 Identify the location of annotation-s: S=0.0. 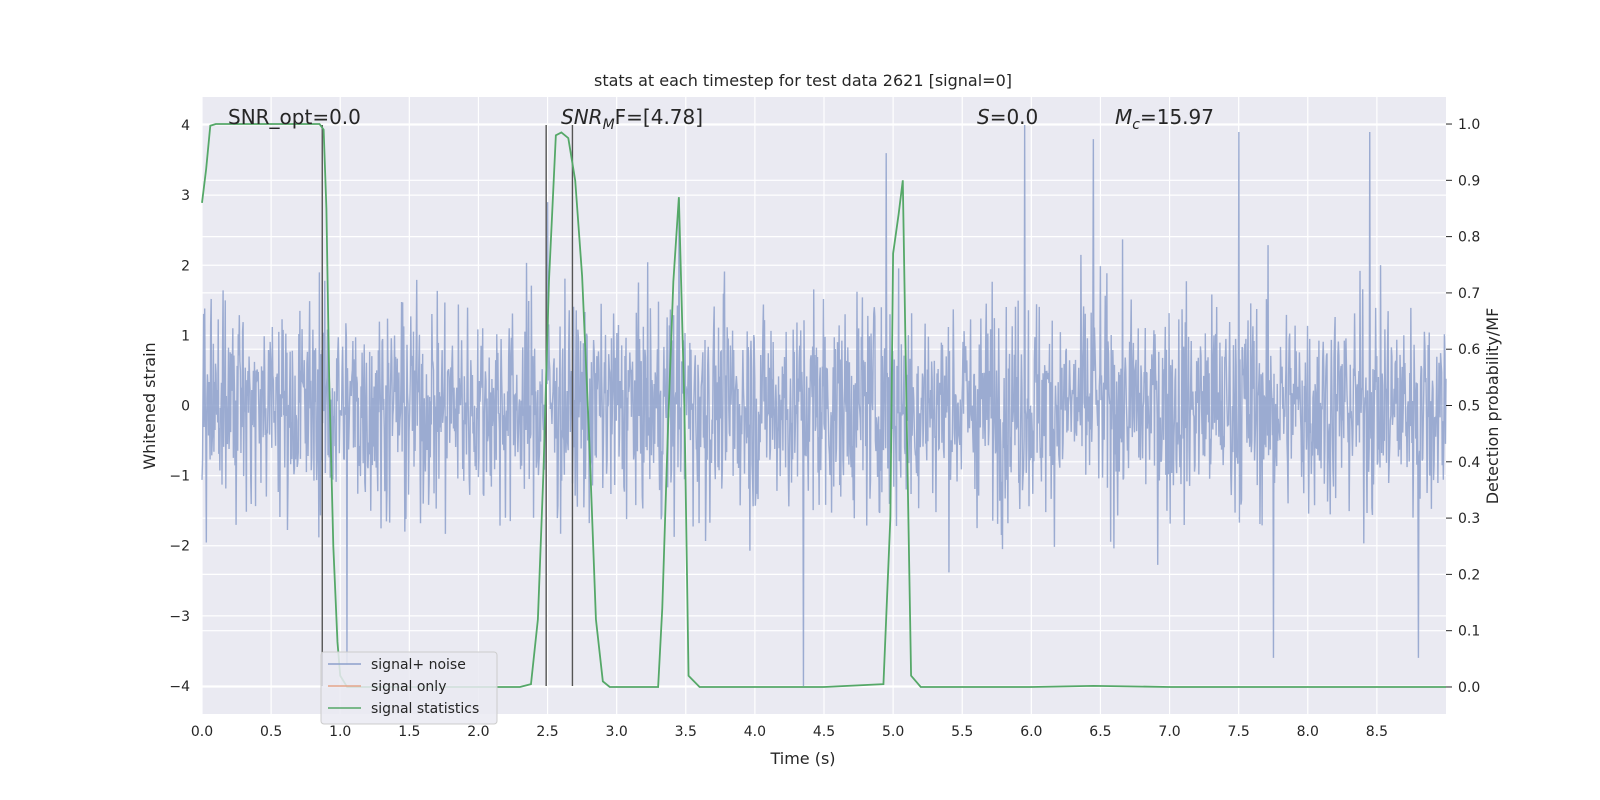
(1007, 117).